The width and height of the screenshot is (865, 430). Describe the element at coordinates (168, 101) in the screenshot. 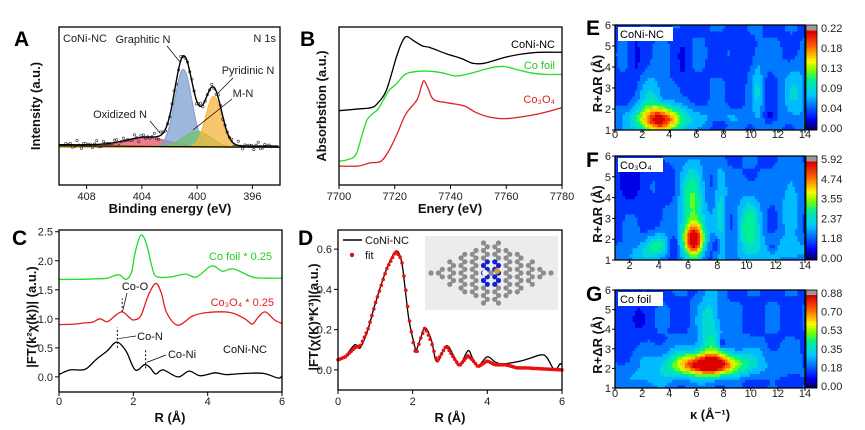

I see `envelope-line` at that location.